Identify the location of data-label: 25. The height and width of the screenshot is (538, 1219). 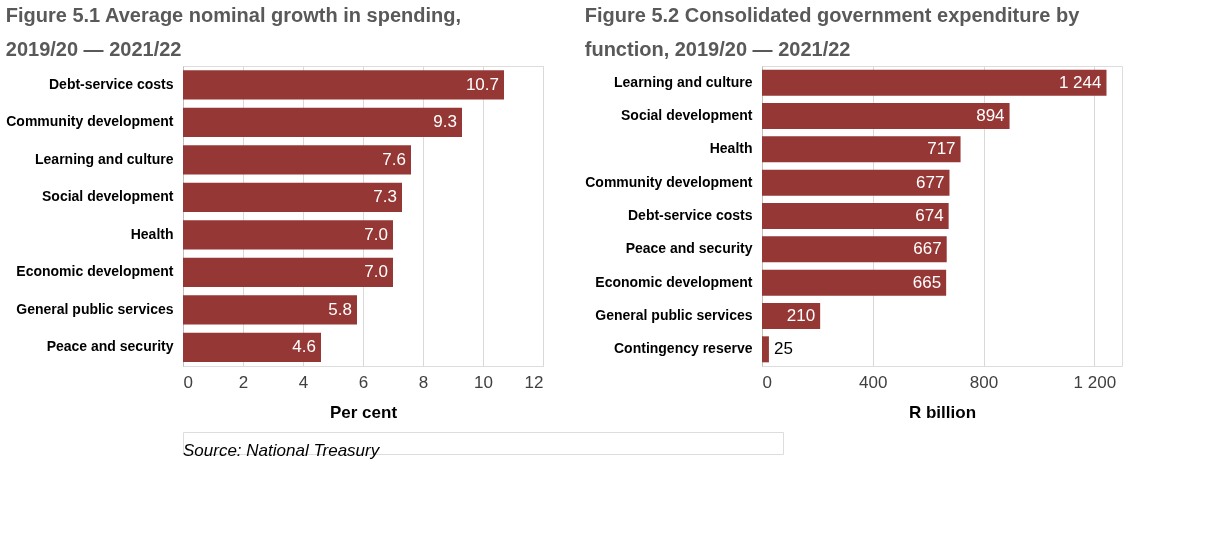
(783, 349).